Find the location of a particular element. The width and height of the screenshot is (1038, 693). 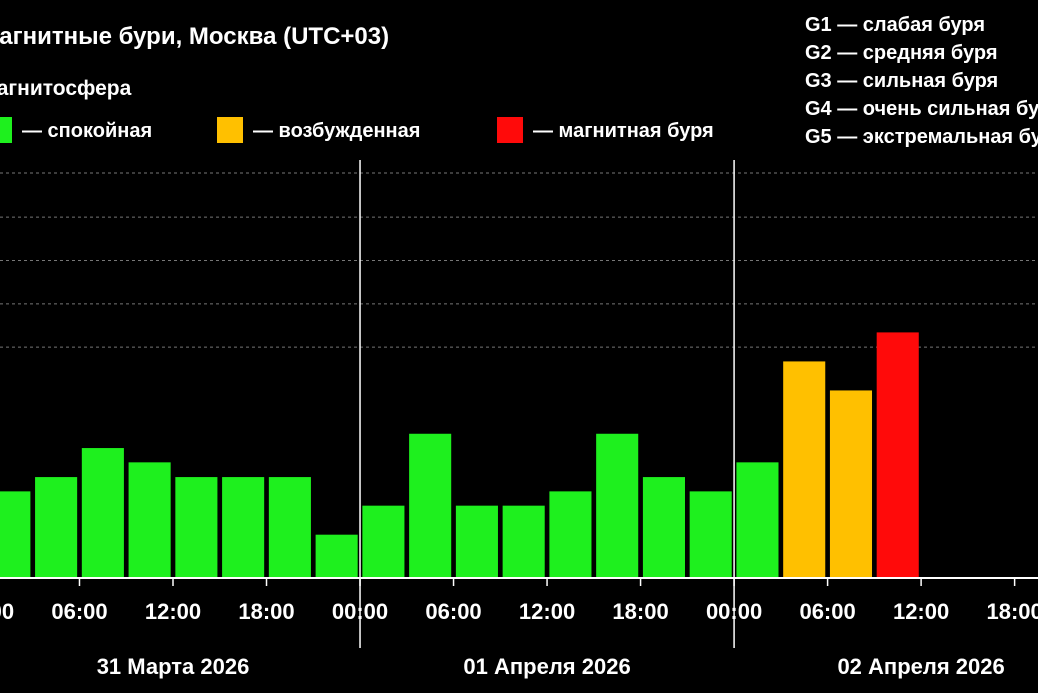

day-label: 02 Апреля 2026 is located at coordinates (920, 666).